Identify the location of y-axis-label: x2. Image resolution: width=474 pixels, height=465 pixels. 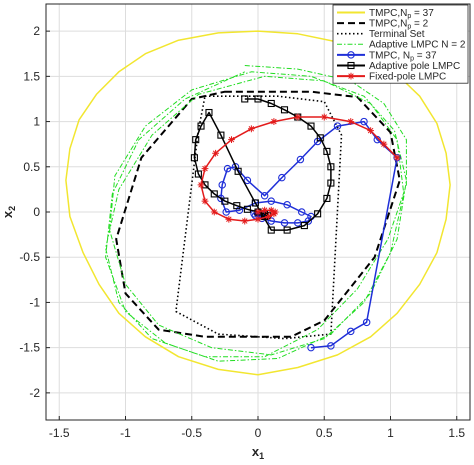
(8, 212).